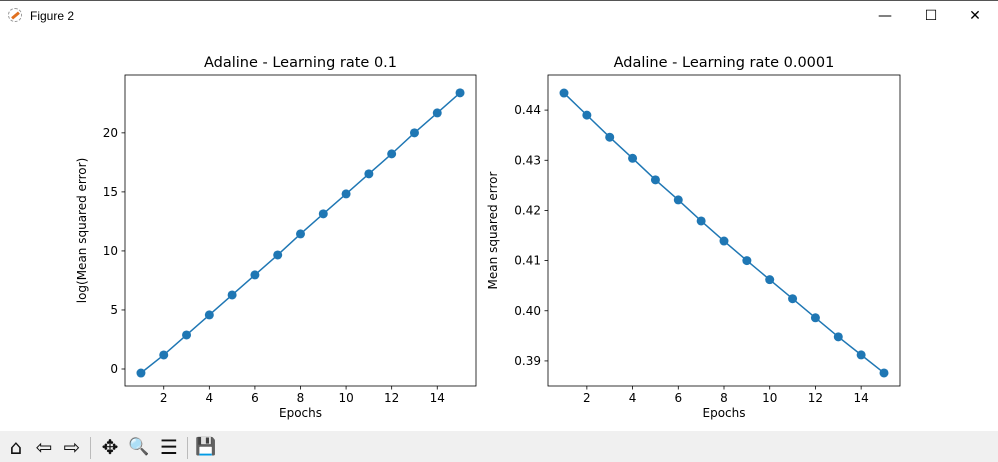 The image size is (998, 462). What do you see at coordinates (114, 310) in the screenshot?
I see `y-tick-label: 5` at bounding box center [114, 310].